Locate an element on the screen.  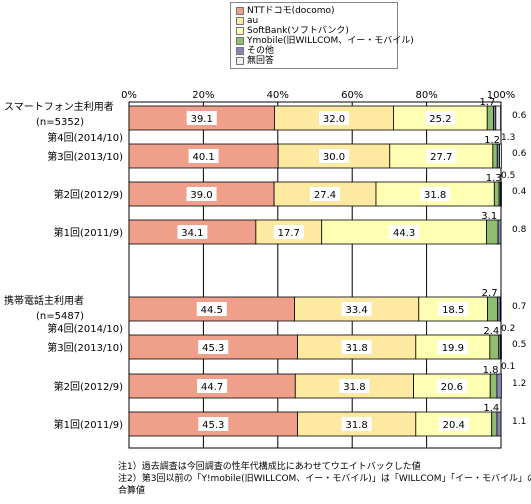
legend-label: 無回答 is located at coordinates (261, 61).